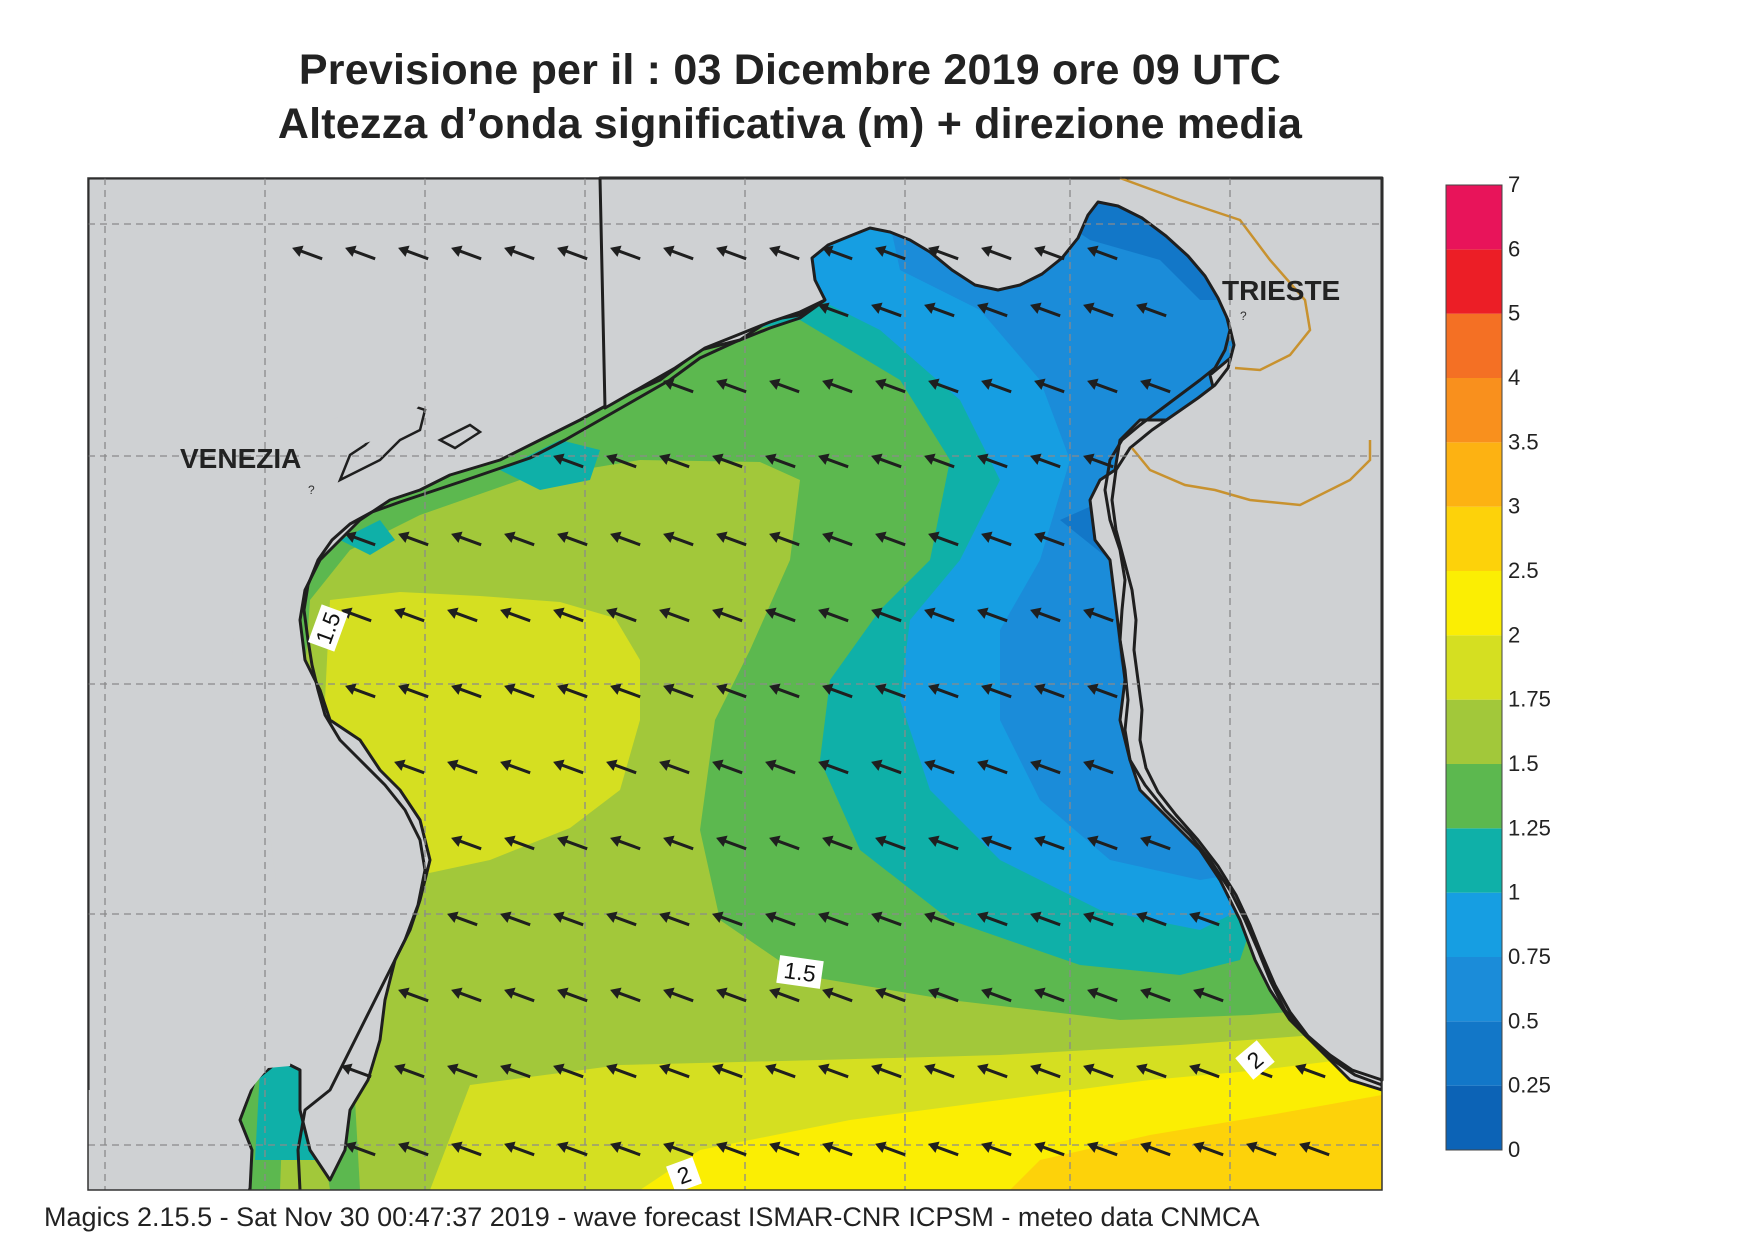 This screenshot has width=1755, height=1242. Describe the element at coordinates (367, 537) in the screenshot. I see `band-1.0-lagoon` at that location.